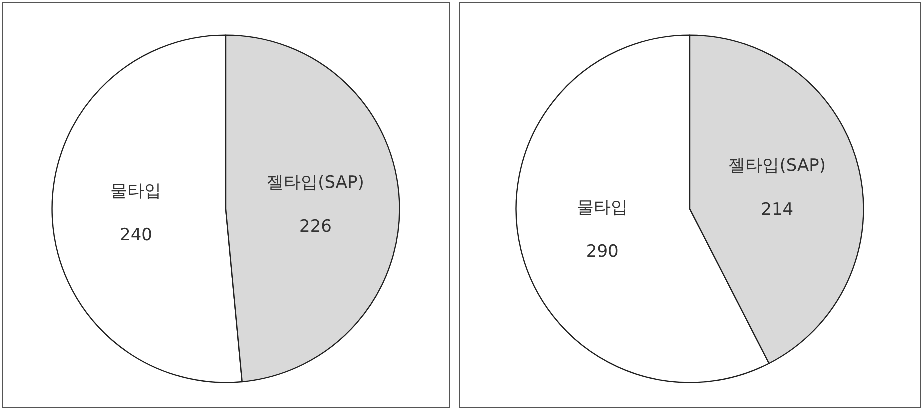  Describe the element at coordinates (777, 210) in the screenshot. I see `data-label: 214` at that location.